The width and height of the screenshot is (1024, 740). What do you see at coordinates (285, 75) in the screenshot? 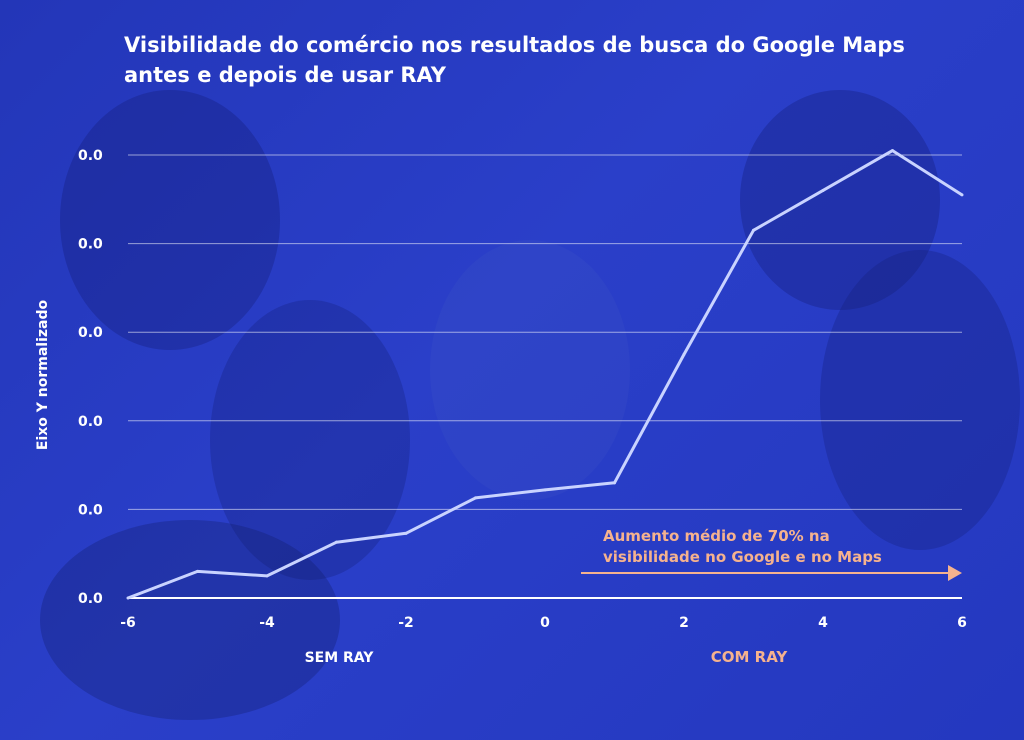
I see `chart-title-line2: antes e depois de usar RAY` at bounding box center [285, 75].